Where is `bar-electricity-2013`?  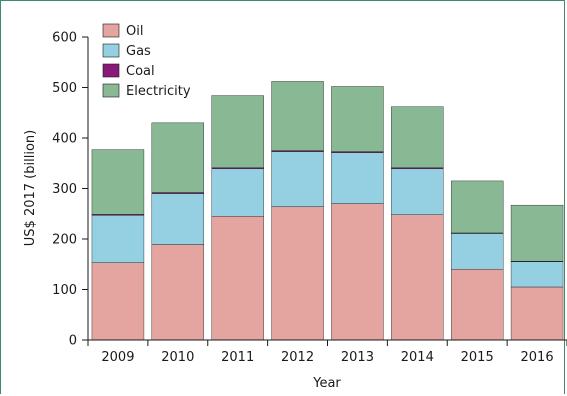
bar-electricity-2013 is located at coordinates (357, 119).